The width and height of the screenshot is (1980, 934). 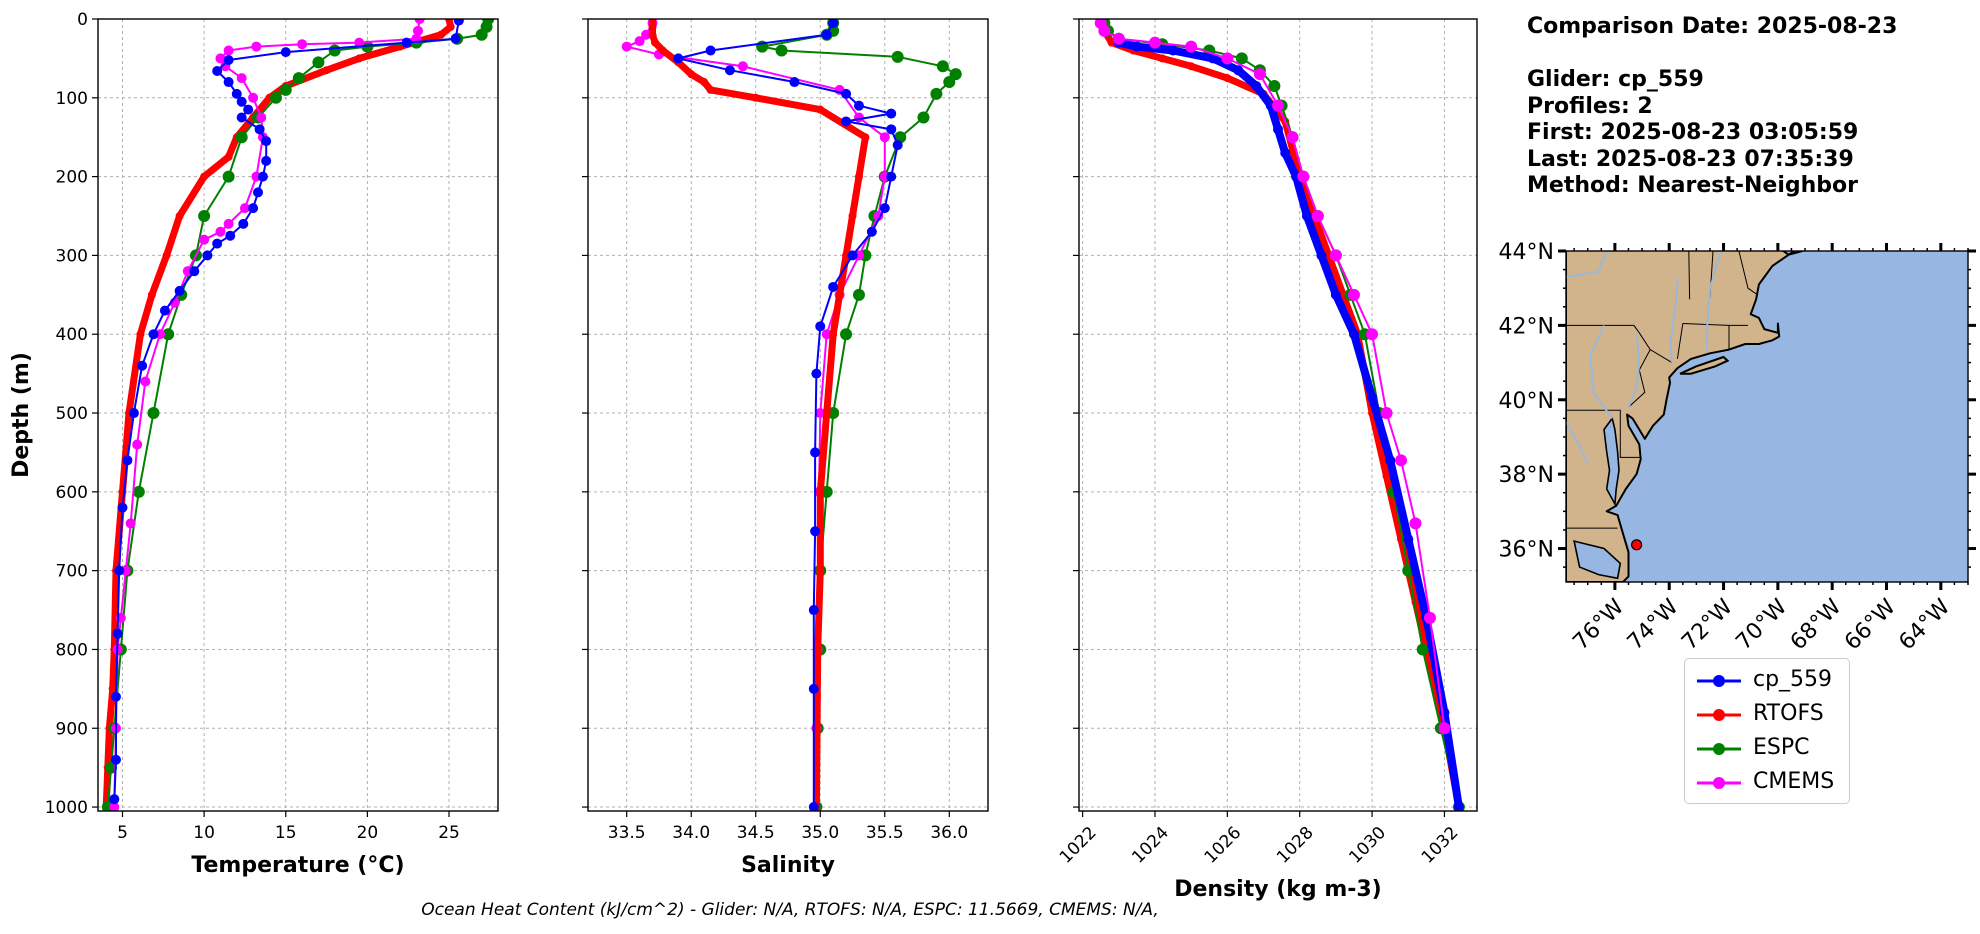 I want to click on legend-swatch-cmems, so click(x=1719, y=783).